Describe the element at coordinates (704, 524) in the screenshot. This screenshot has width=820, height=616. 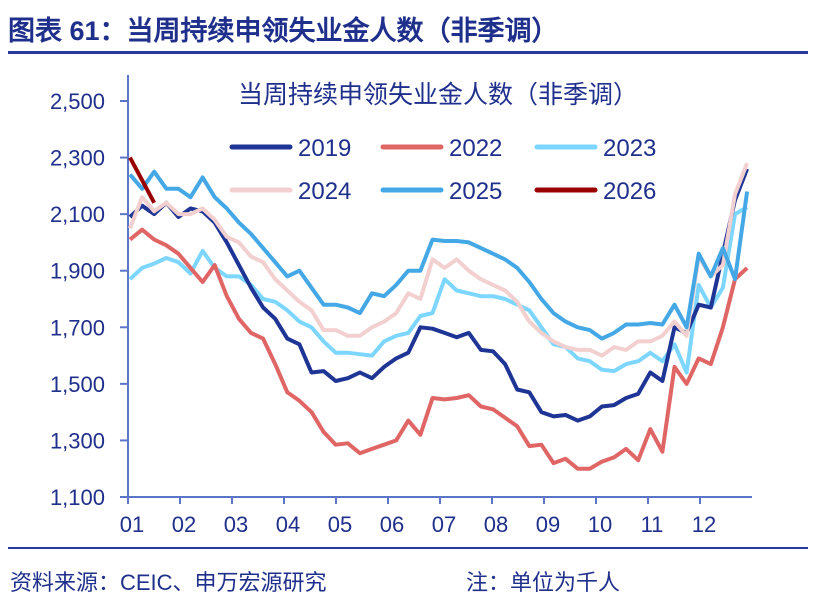
I see `x-tick-label: 12` at that location.